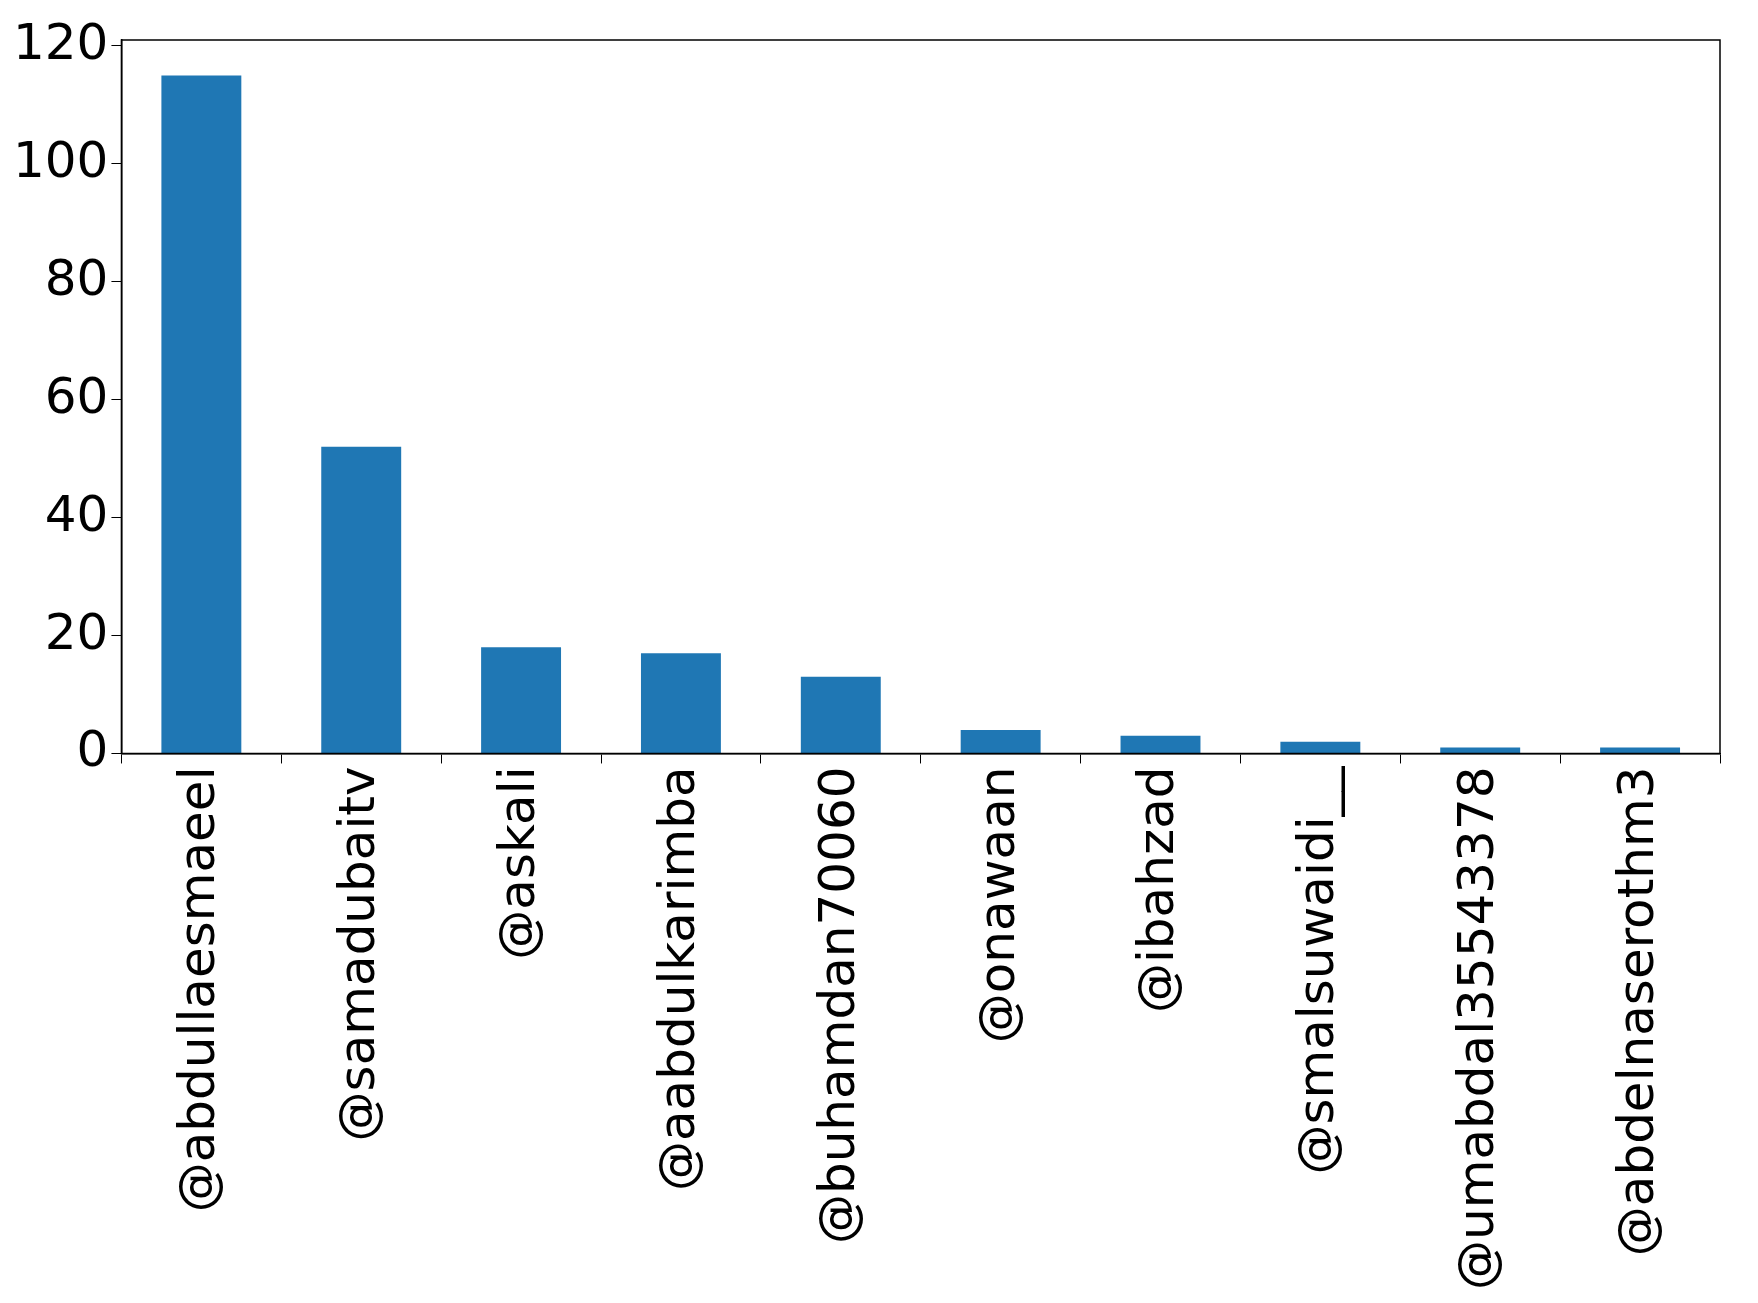 The image size is (1758, 1303). I want to click on y-tick-label: 40, so click(76, 513).